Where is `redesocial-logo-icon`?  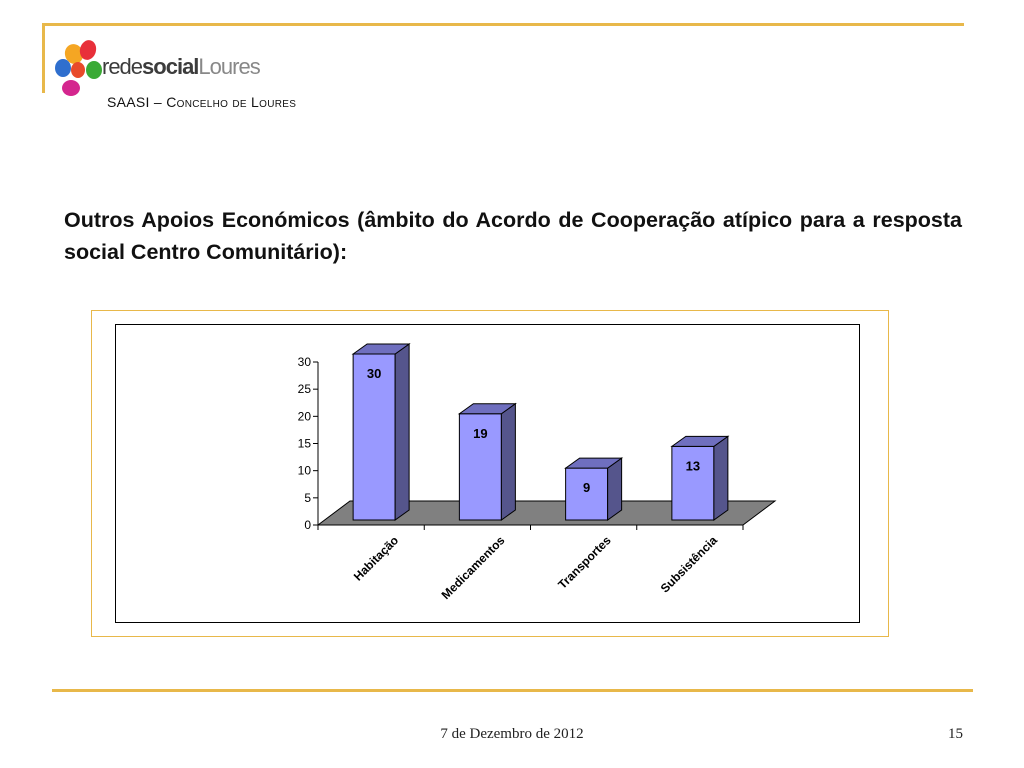 redesocial-logo-icon is located at coordinates (78, 68).